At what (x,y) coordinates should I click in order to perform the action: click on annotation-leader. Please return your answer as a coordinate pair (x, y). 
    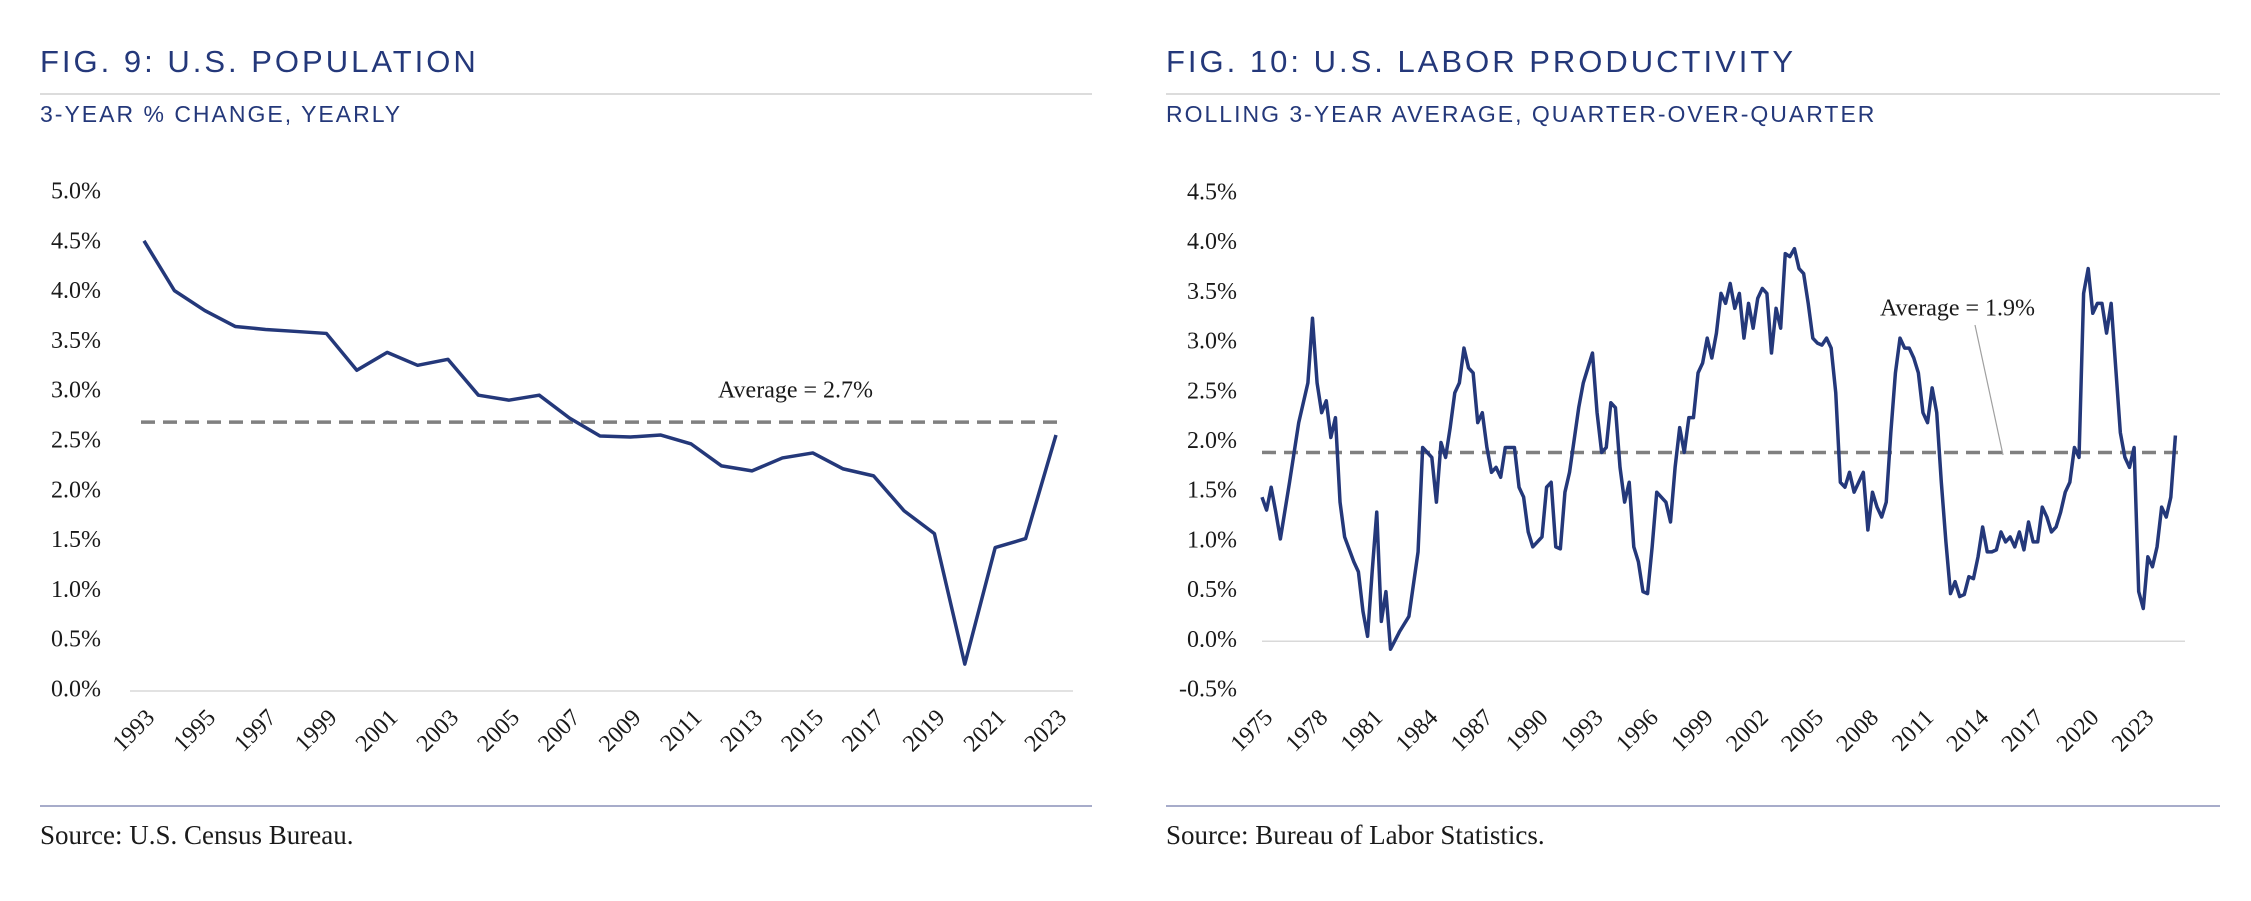
    Looking at the image, I should click on (1989, 390).